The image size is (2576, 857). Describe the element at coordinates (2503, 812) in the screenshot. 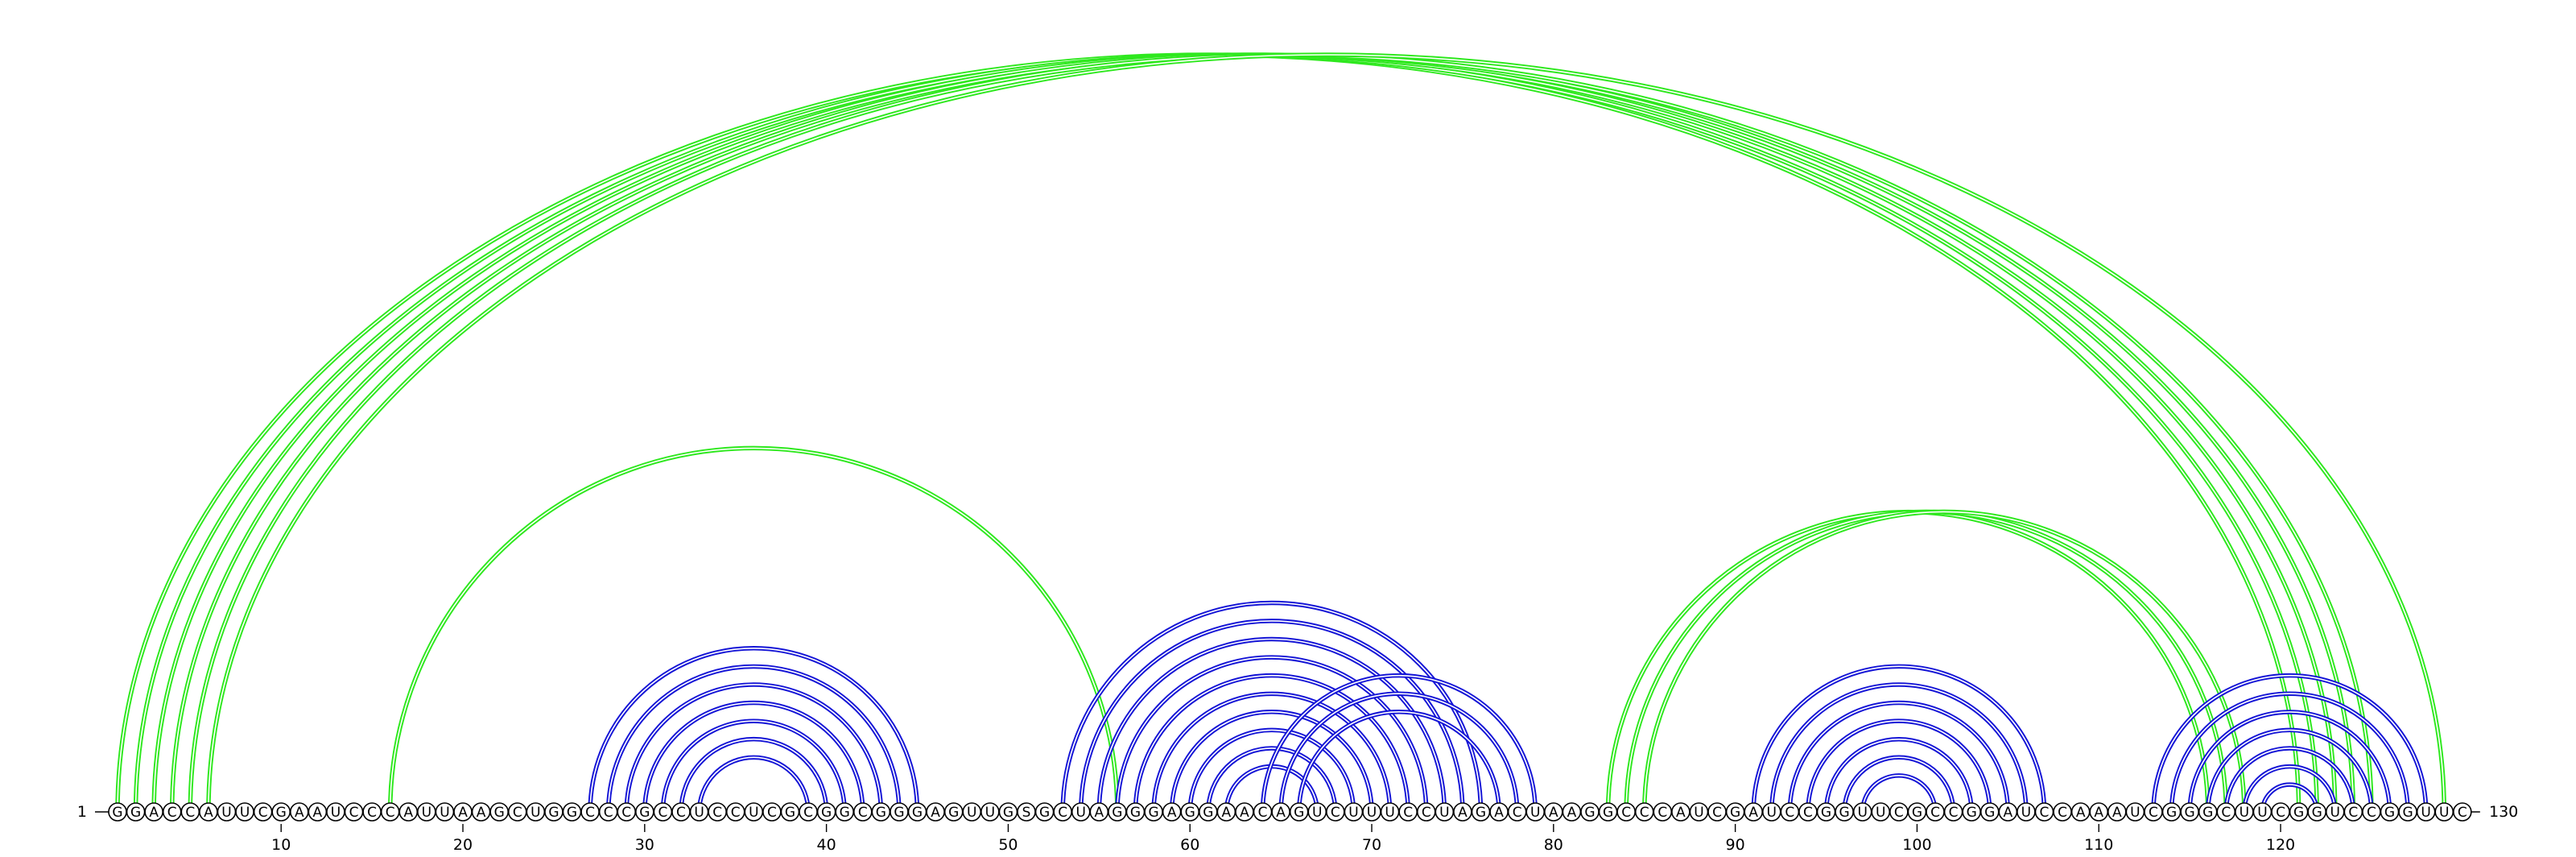

I see `end-position-label: 130` at that location.